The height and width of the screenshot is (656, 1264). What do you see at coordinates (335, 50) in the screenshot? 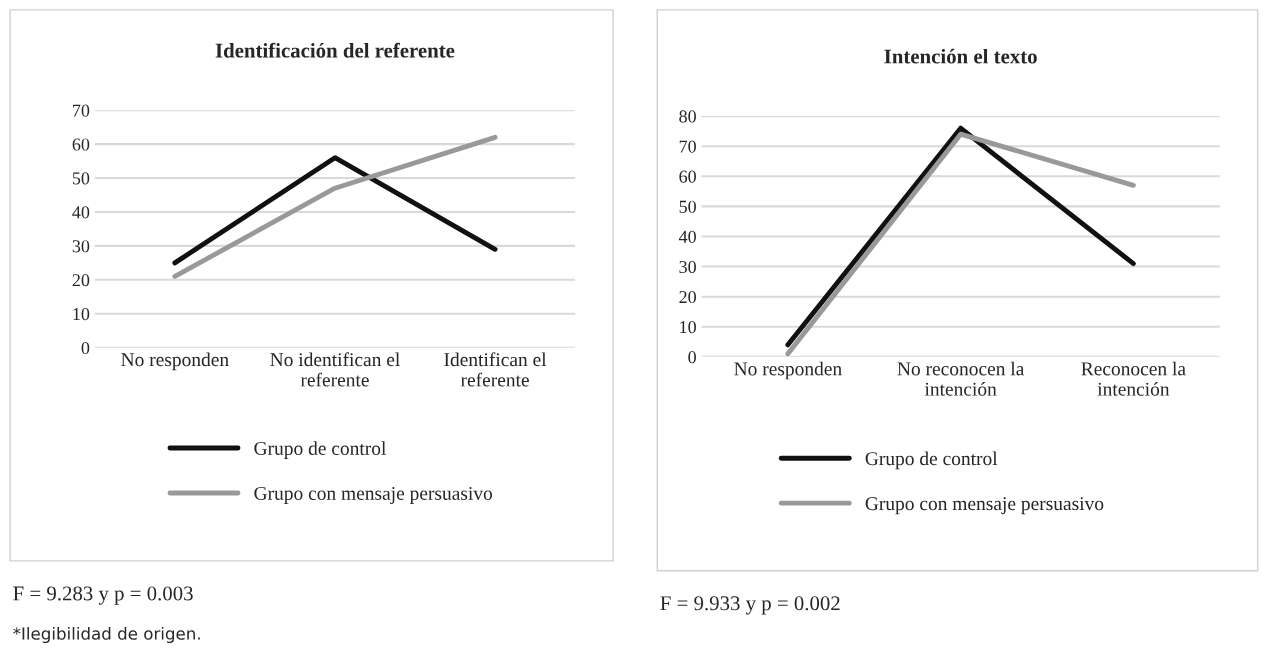
I see `chart-title: Identificación del referente` at bounding box center [335, 50].